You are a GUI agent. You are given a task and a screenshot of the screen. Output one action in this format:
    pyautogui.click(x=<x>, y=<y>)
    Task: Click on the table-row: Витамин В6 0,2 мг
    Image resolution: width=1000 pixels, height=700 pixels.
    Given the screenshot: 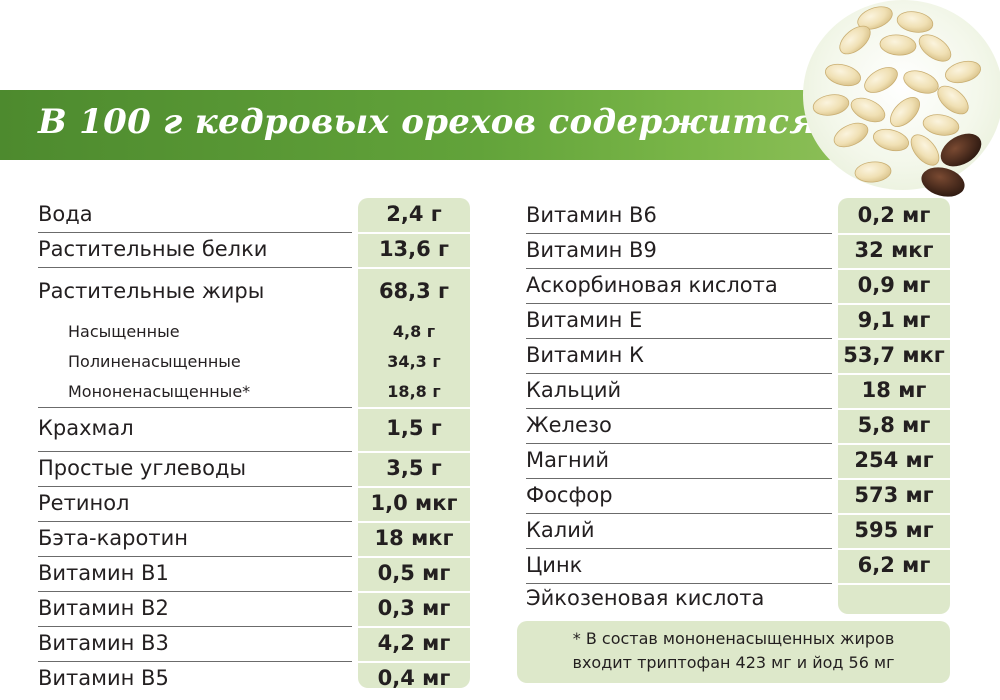 What is the action you would take?
    pyautogui.click(x=738, y=215)
    